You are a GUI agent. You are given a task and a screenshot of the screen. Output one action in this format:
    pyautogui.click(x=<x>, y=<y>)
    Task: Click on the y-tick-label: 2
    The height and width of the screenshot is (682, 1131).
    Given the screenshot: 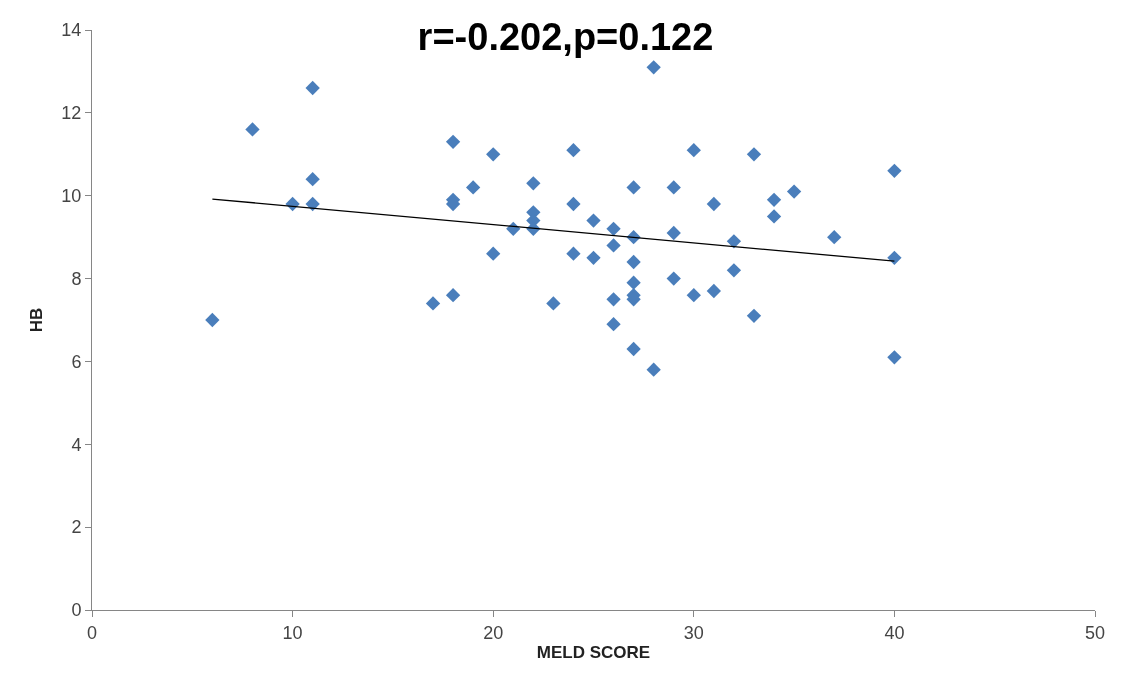 What is the action you would take?
    pyautogui.click(x=76, y=527)
    